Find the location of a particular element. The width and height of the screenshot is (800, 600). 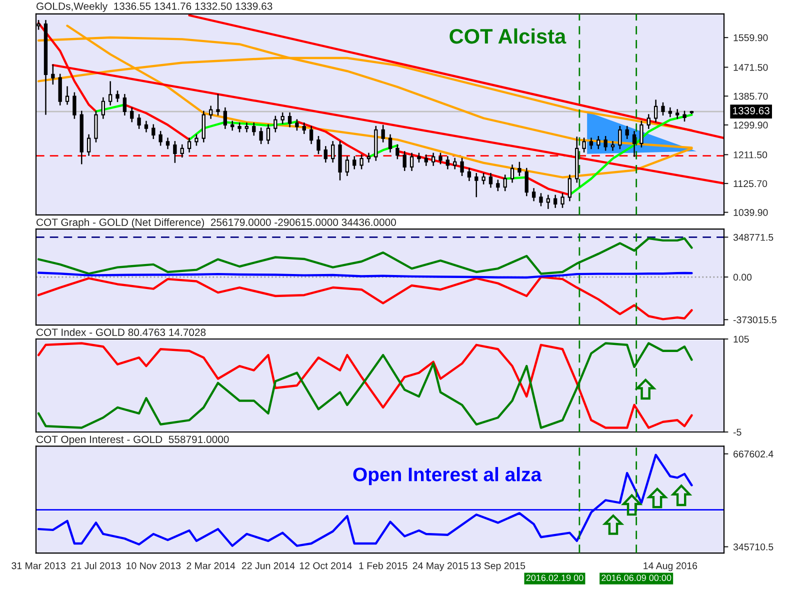

y-tick-label: 1385.70 is located at coordinates (751, 96).